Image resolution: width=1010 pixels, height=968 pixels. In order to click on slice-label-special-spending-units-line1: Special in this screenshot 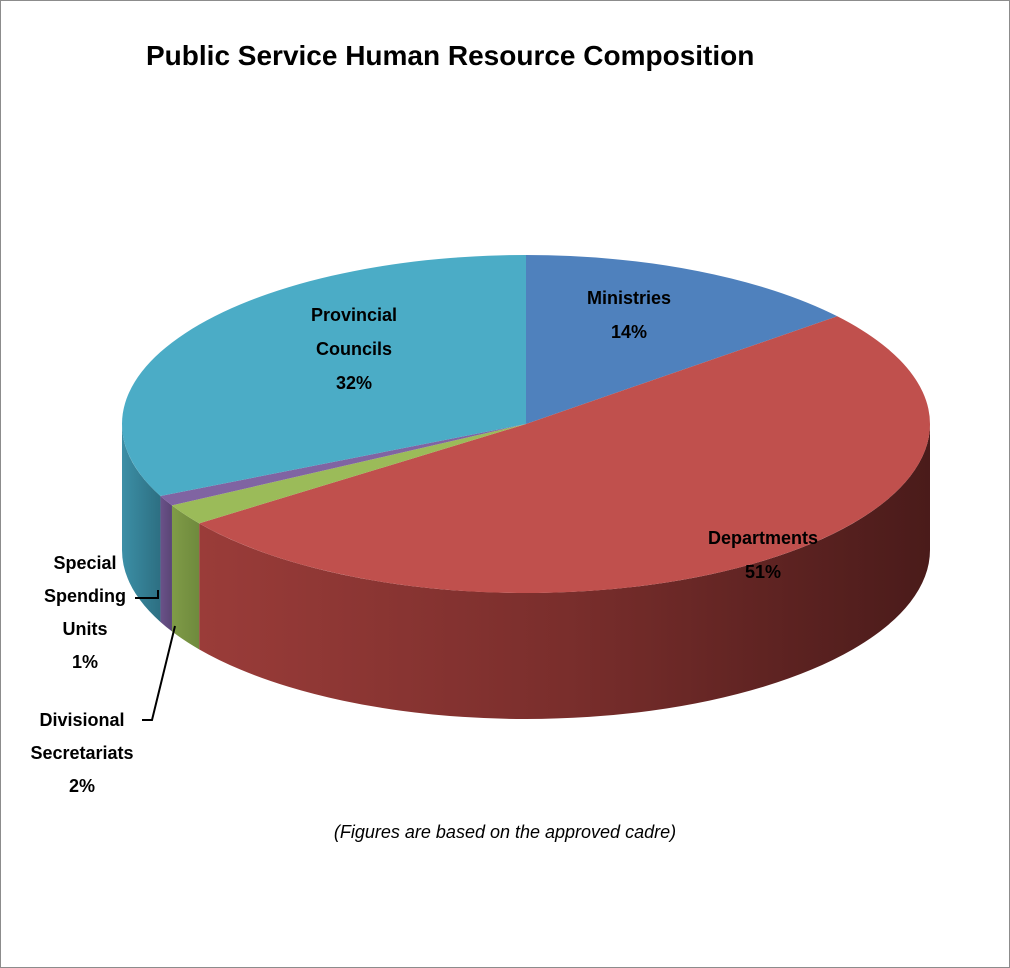, I will do `click(84, 563)`.